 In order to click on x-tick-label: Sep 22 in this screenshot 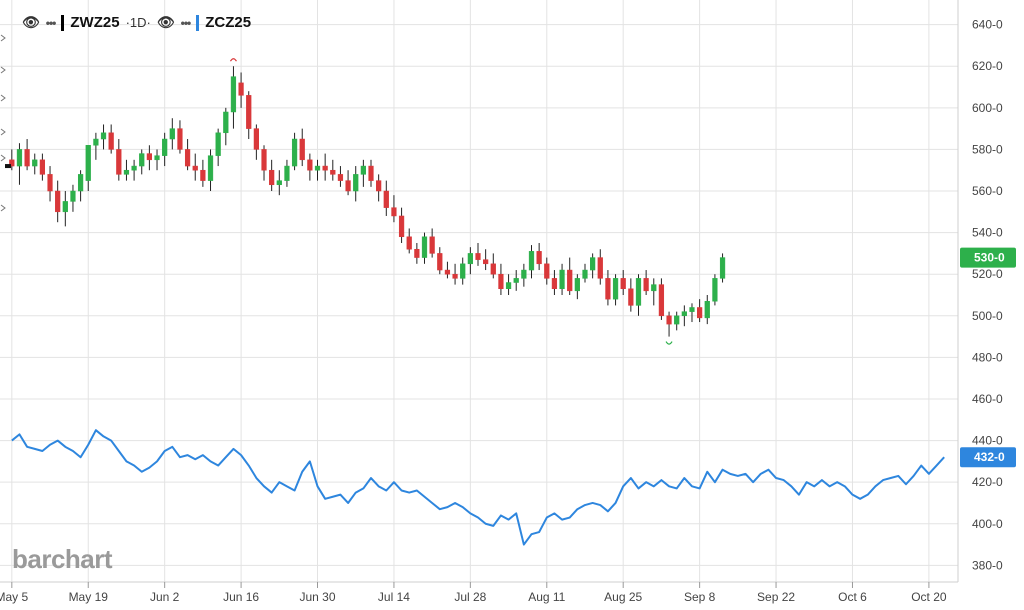, I will do `click(776, 597)`.